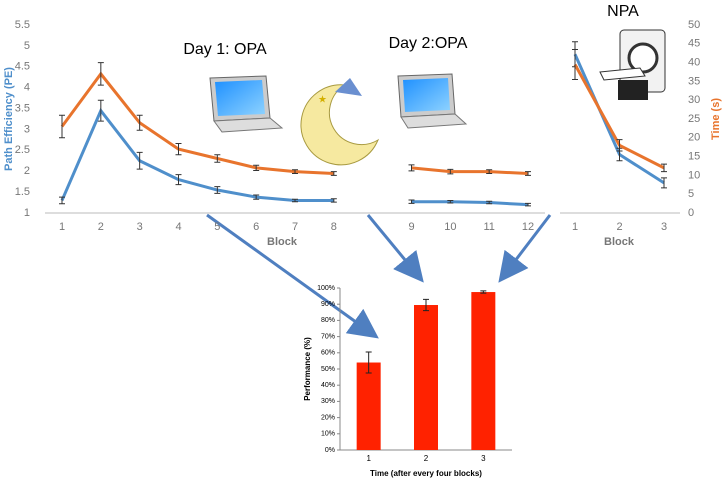 This screenshot has height=488, width=724. I want to click on chart-title: NPA, so click(623, 11).